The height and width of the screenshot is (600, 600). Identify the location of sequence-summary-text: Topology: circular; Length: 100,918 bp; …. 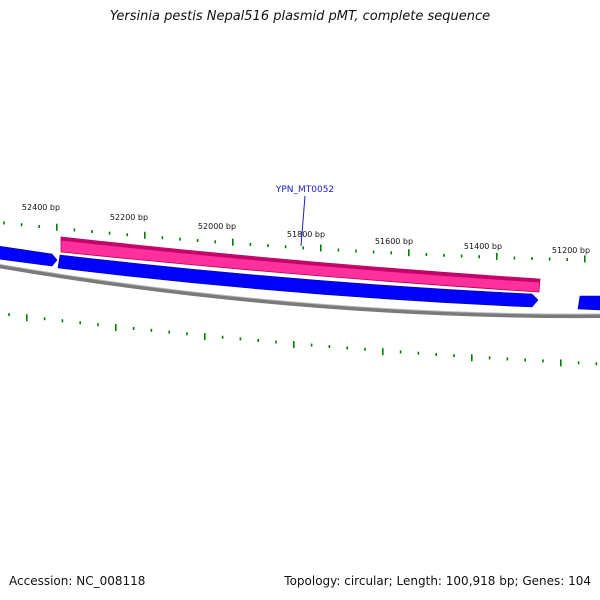
(437, 581).